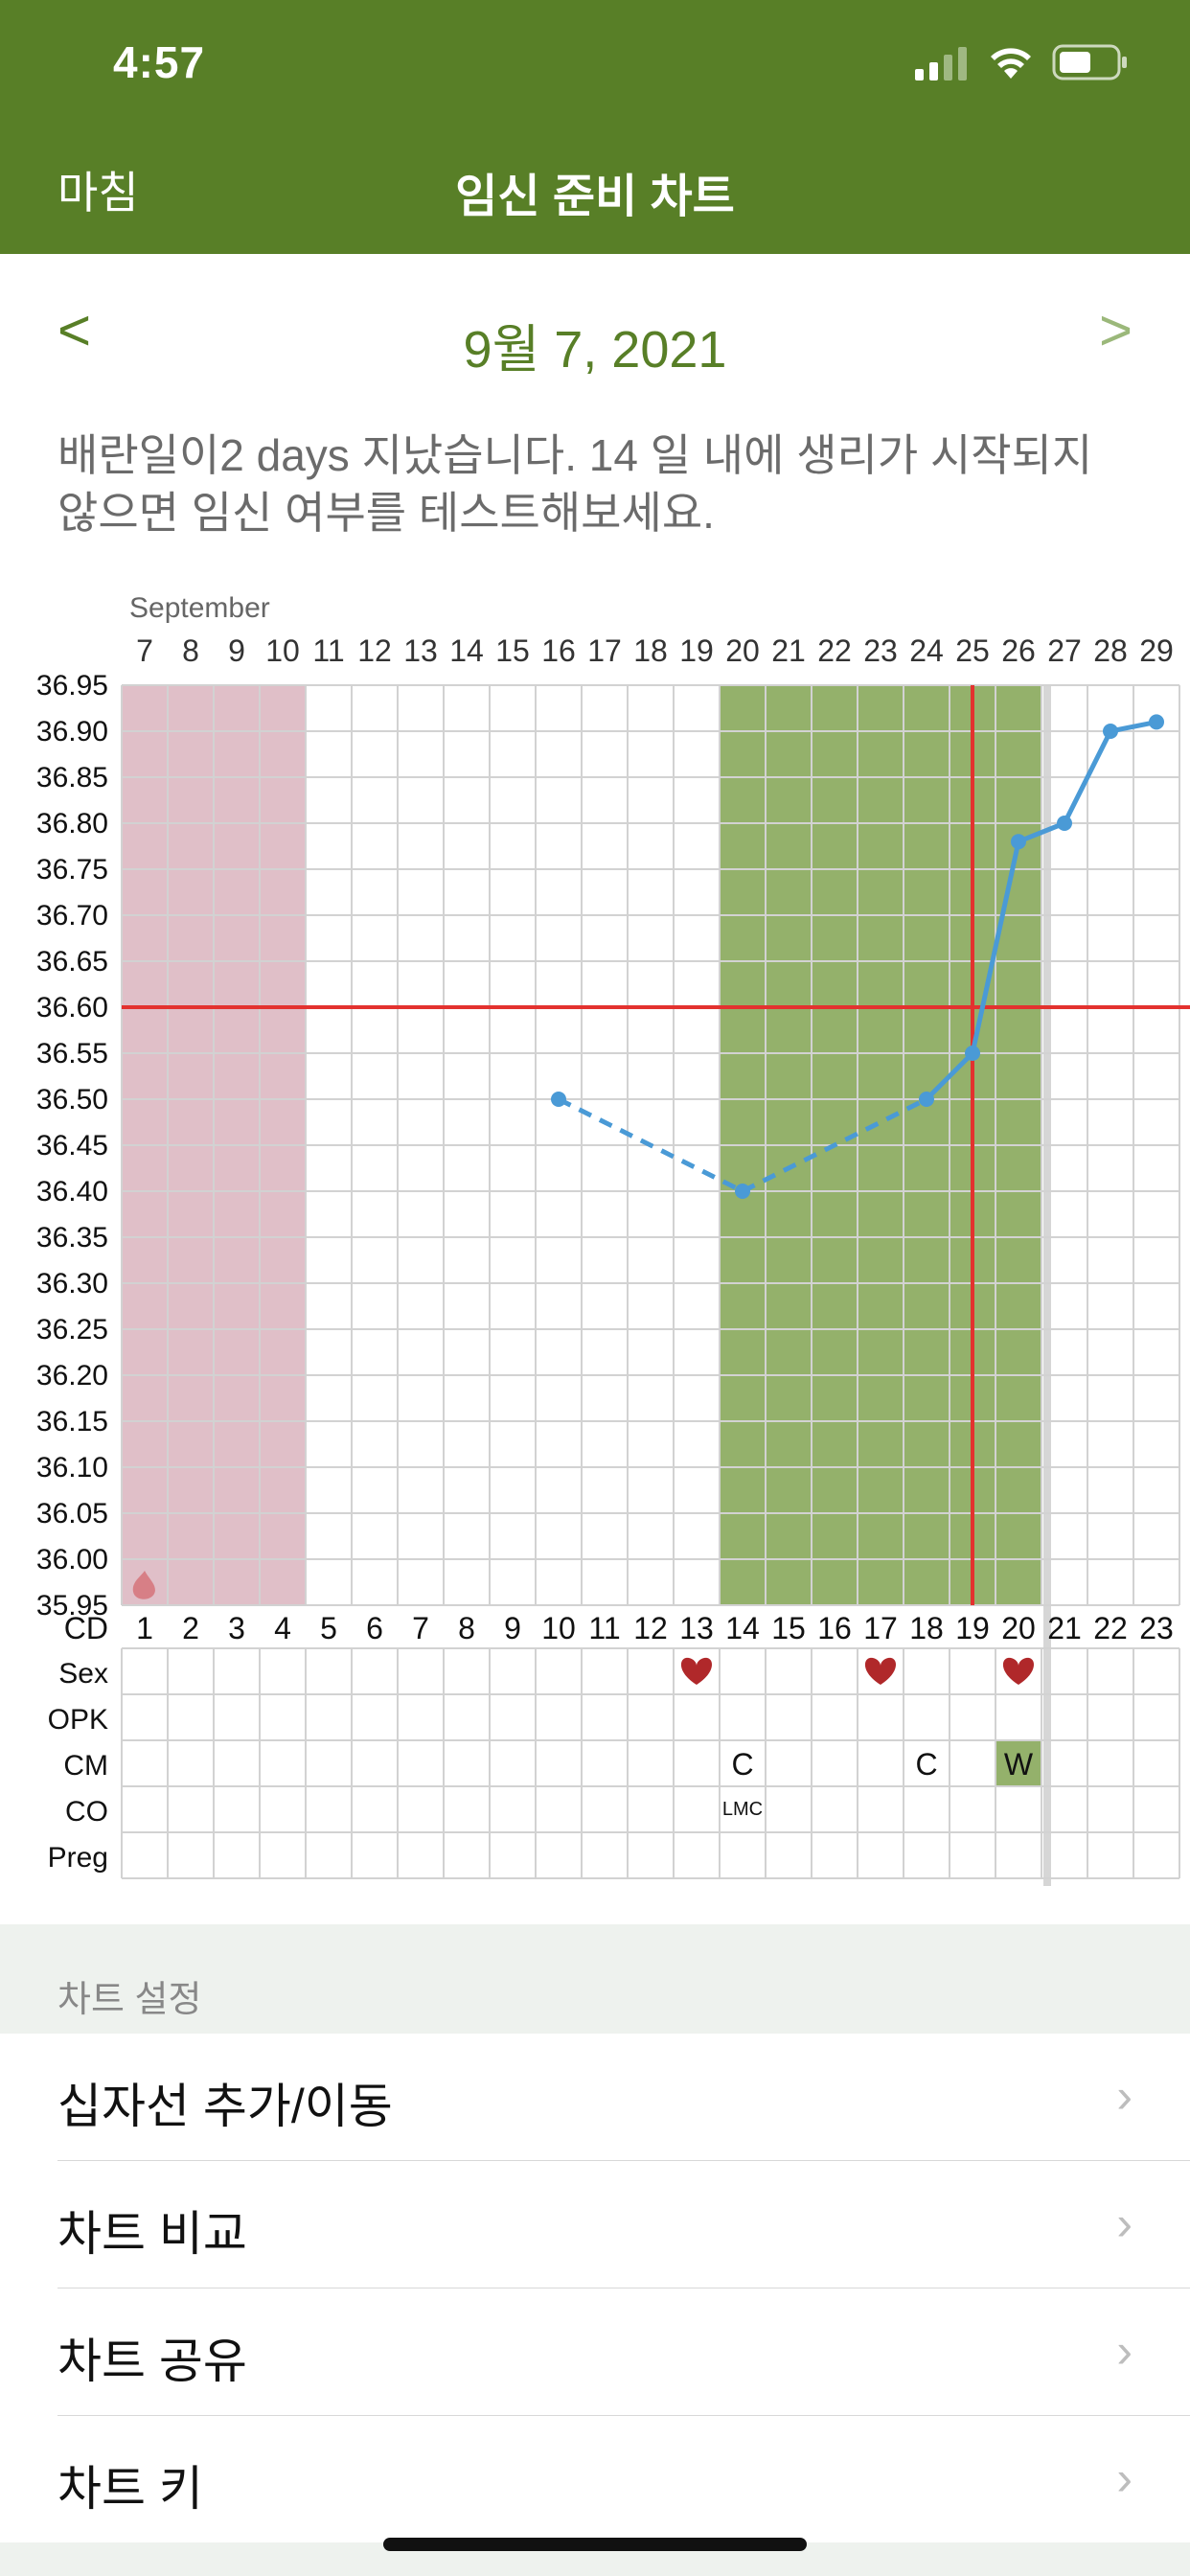 This screenshot has height=2576, width=1190. What do you see at coordinates (623, 2225) in the screenshot?
I see `settings-item-compare: 차트 비교 ›` at bounding box center [623, 2225].